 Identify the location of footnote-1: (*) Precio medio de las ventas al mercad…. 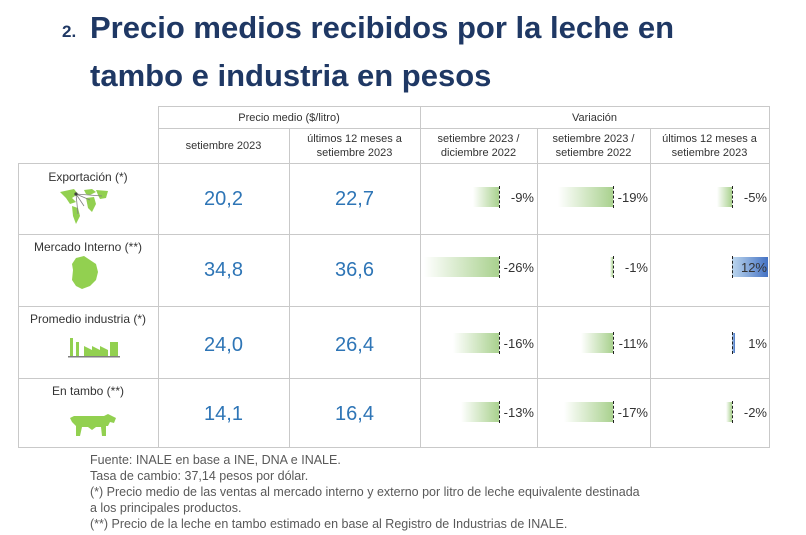
(365, 492).